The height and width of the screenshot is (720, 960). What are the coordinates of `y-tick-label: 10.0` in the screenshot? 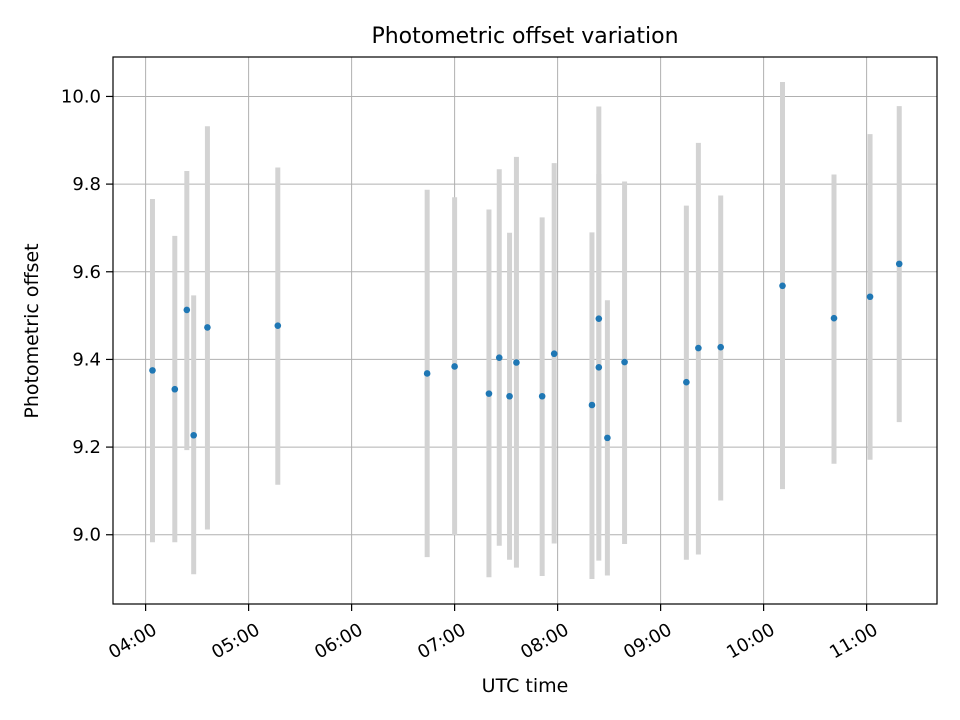 It's located at (81, 96).